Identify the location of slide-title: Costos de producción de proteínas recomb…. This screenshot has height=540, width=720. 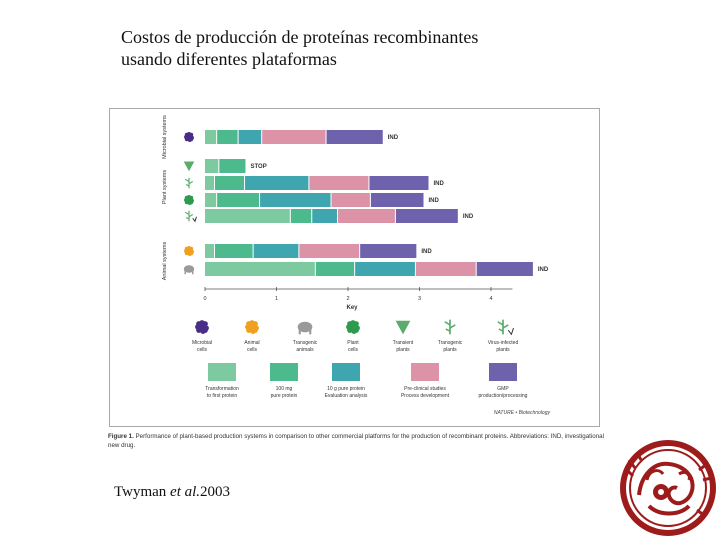
(299, 48).